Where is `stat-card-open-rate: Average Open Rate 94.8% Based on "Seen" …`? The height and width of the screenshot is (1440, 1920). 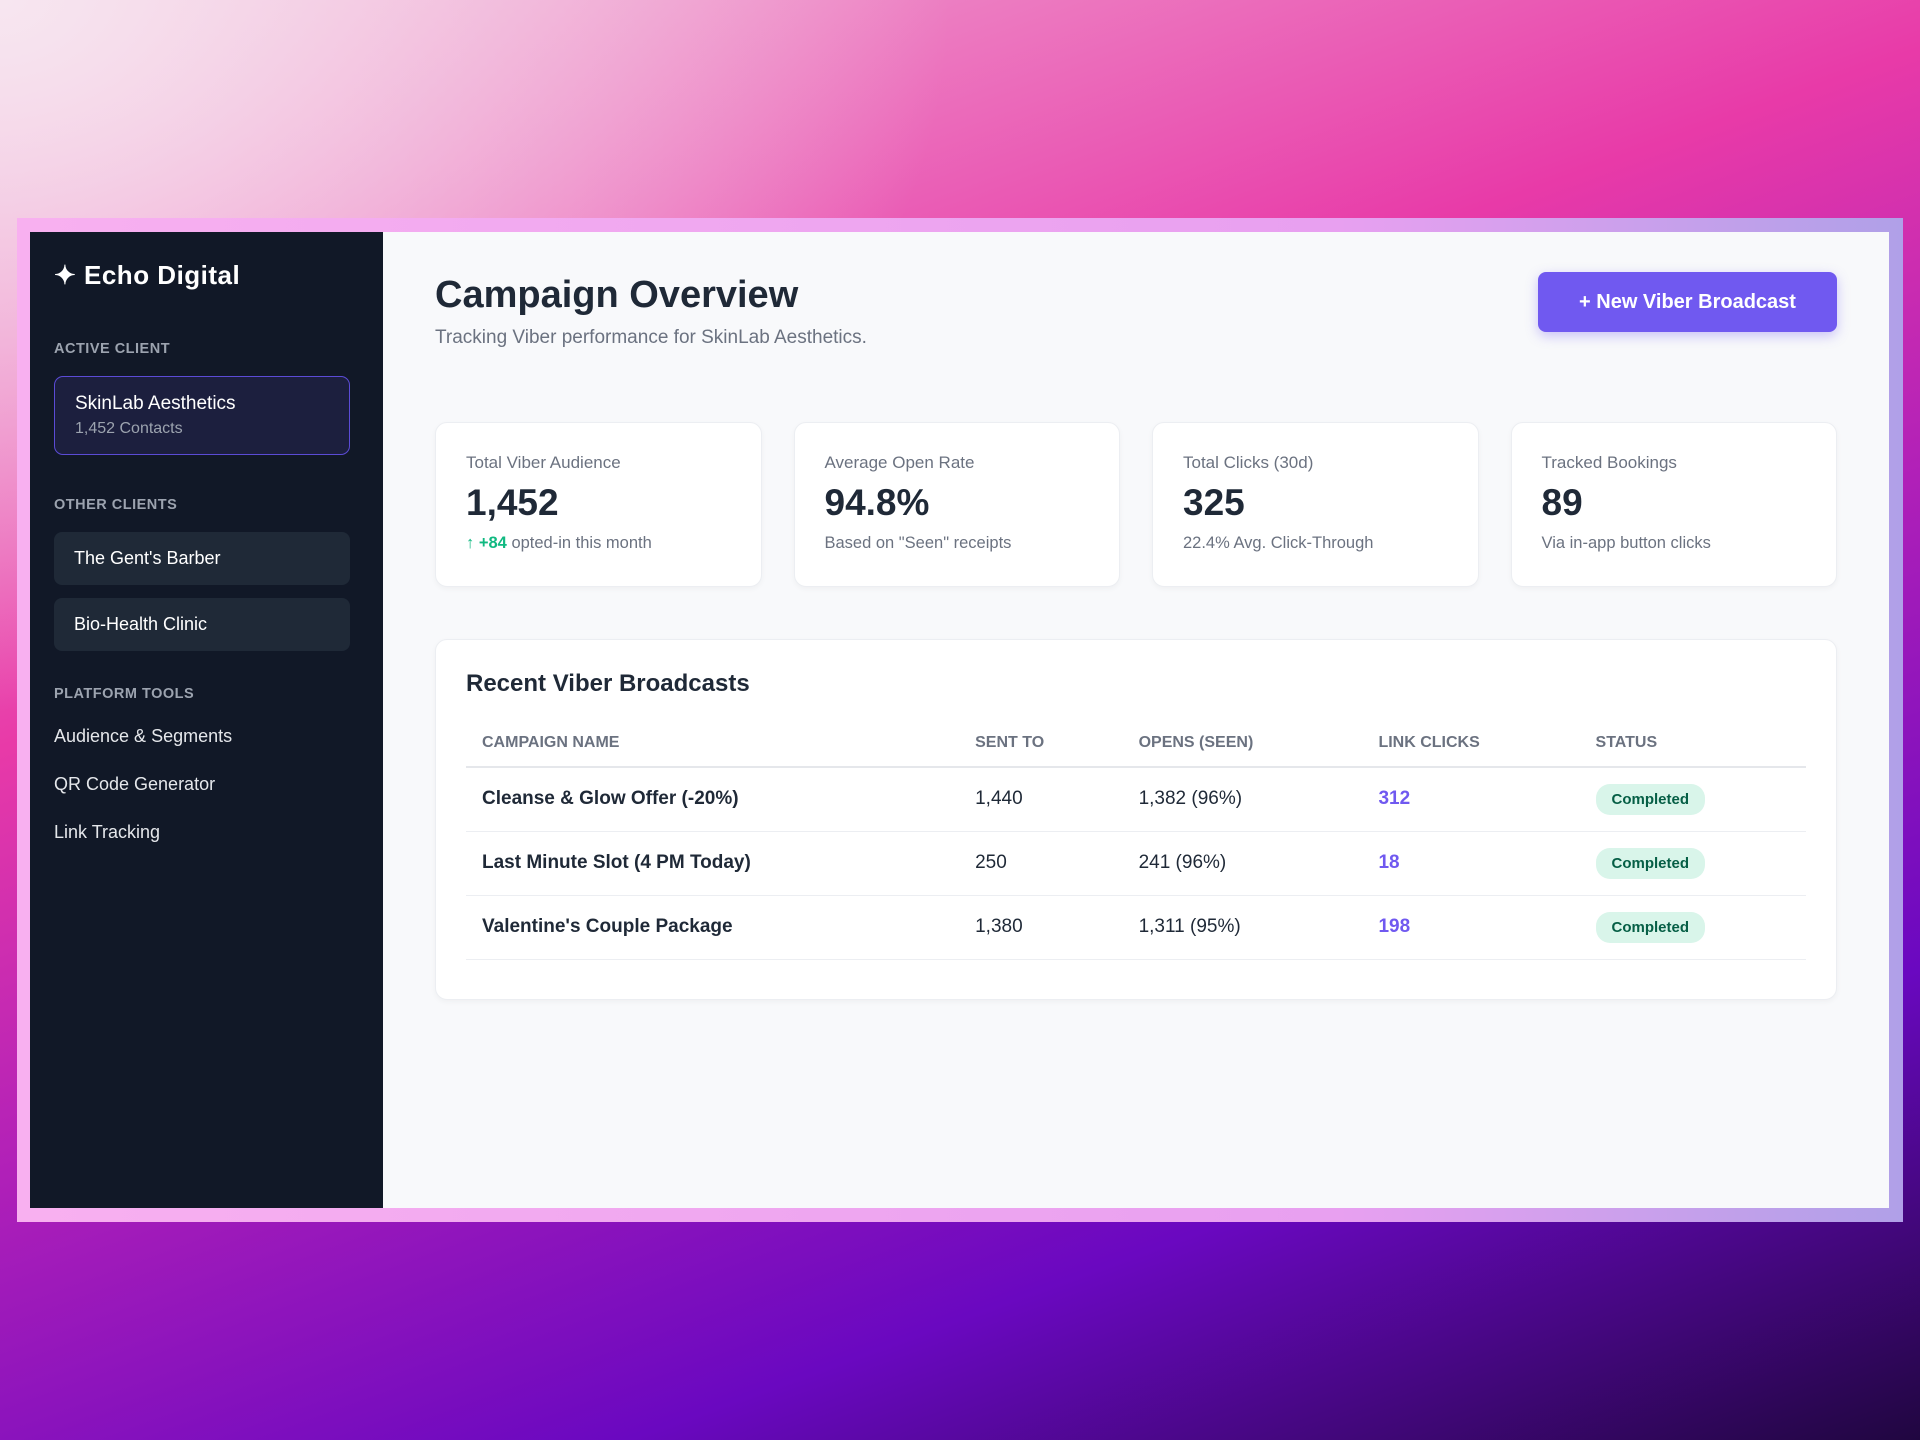 stat-card-open-rate: Average Open Rate 94.8% Based on "Seen" … is located at coordinates (956, 504).